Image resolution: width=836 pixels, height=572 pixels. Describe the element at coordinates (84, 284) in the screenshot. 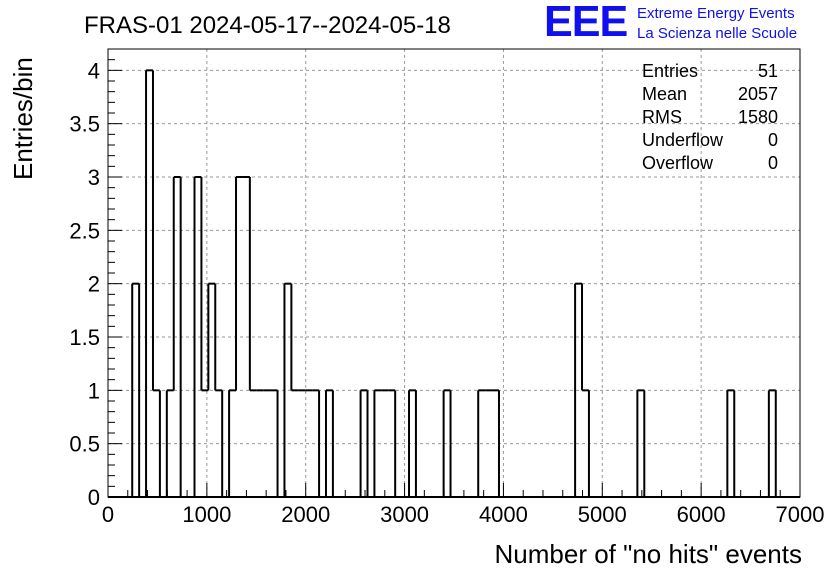

I see `y-tick-labels: 0 0.5 1 1.5 2 2.5 3 3.5 4` at that location.